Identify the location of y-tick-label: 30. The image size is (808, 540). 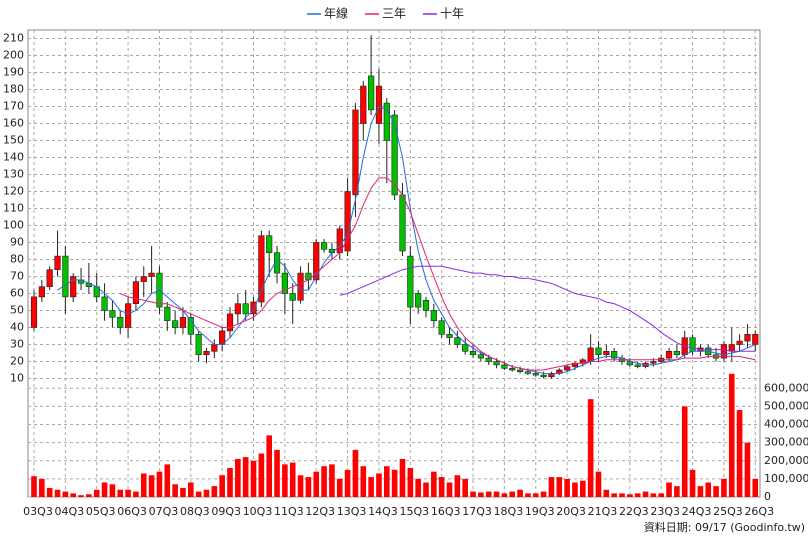
(17, 344).